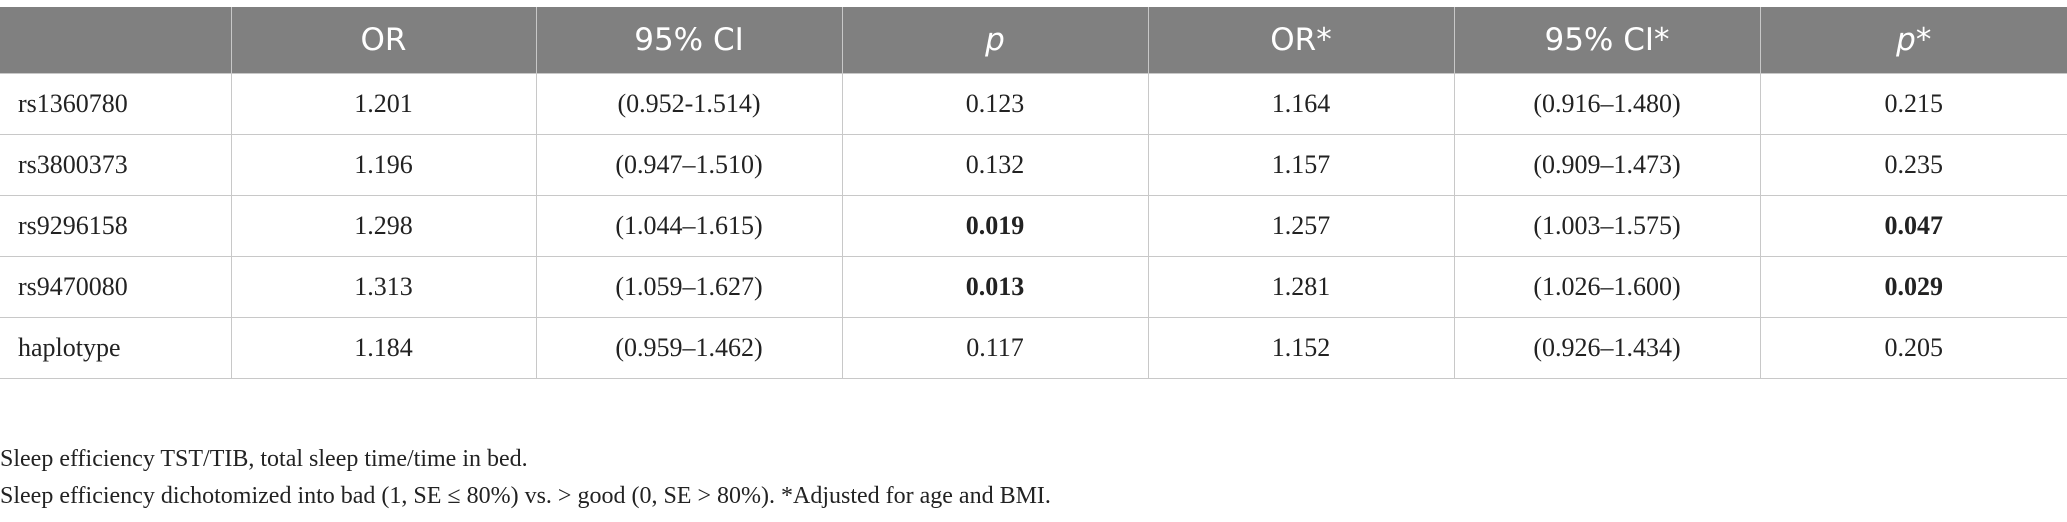 The image size is (2067, 522). Describe the element at coordinates (1913, 40) in the screenshot. I see `header-cell: p*` at that location.